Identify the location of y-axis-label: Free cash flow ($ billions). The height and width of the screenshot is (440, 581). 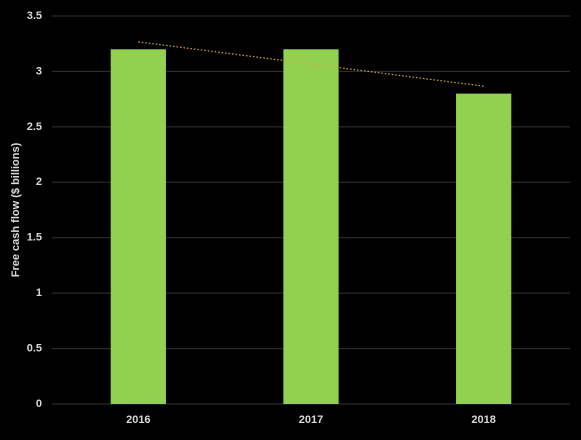
(16, 209).